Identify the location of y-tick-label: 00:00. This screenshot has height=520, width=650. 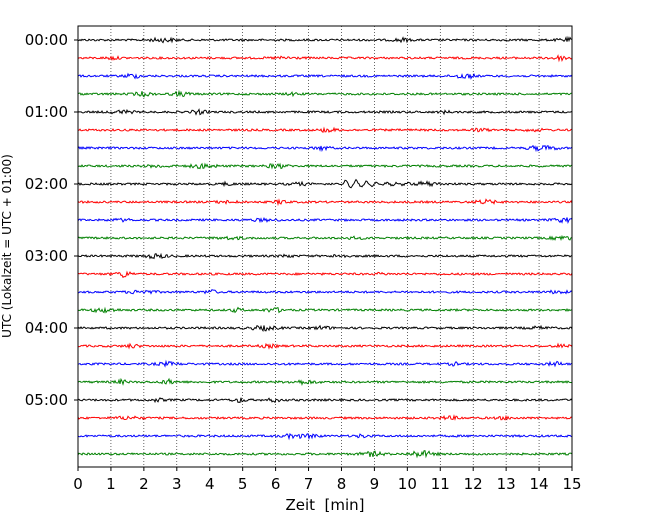
(46, 40).